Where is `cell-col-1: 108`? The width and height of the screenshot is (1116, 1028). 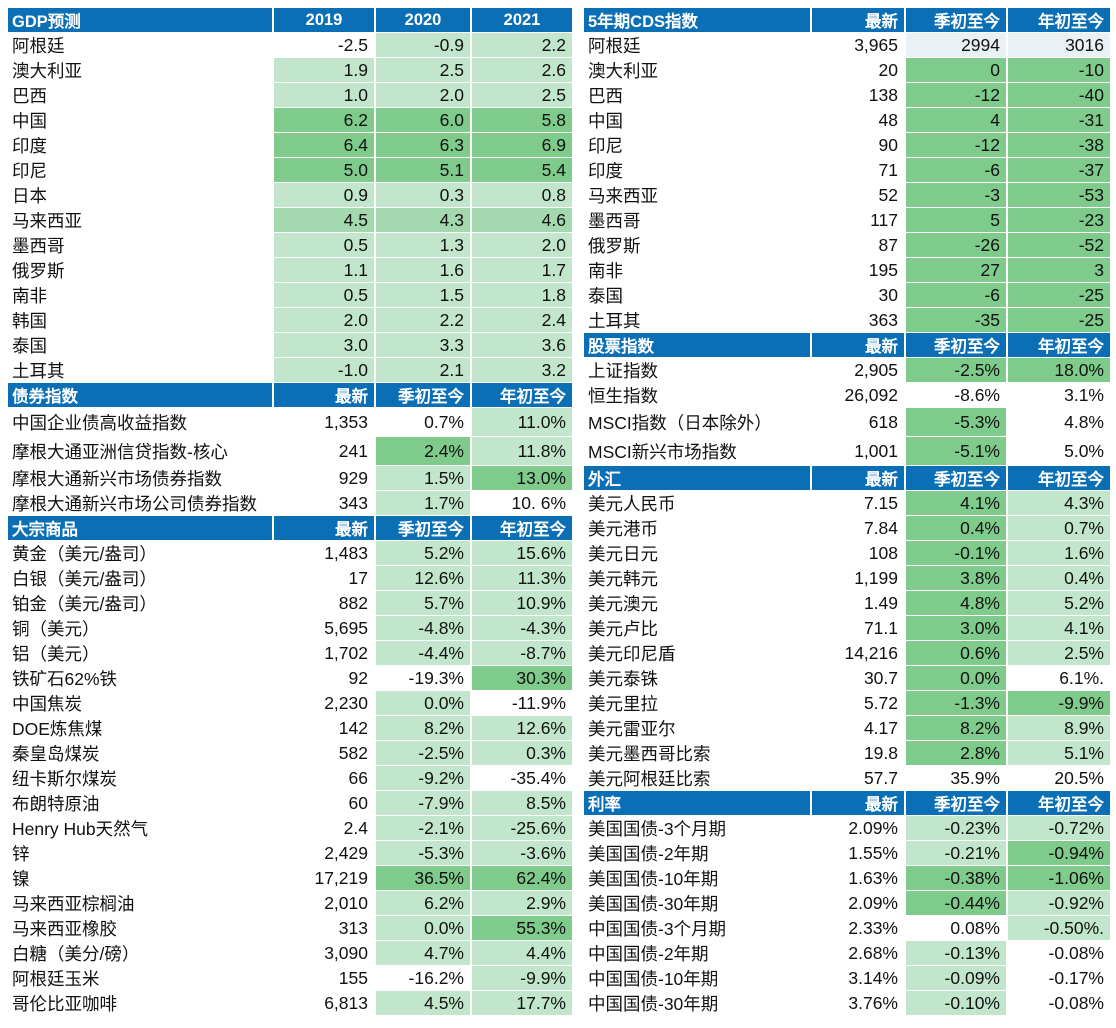
cell-col-1: 108 is located at coordinates (859, 553).